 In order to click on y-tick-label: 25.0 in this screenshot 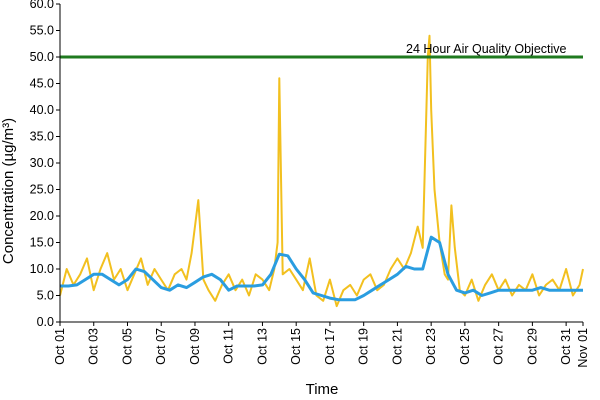, I will do `click(42, 190)`.